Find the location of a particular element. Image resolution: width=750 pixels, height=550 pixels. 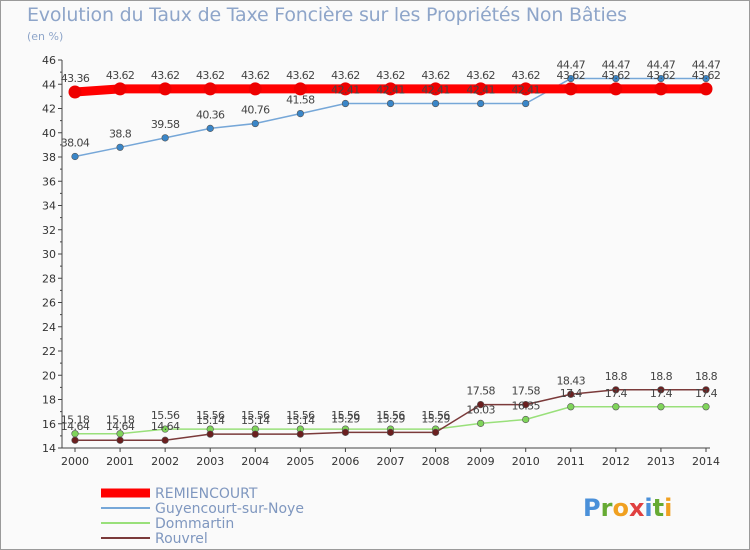

y-tick-label: 30 is located at coordinates (49, 254).